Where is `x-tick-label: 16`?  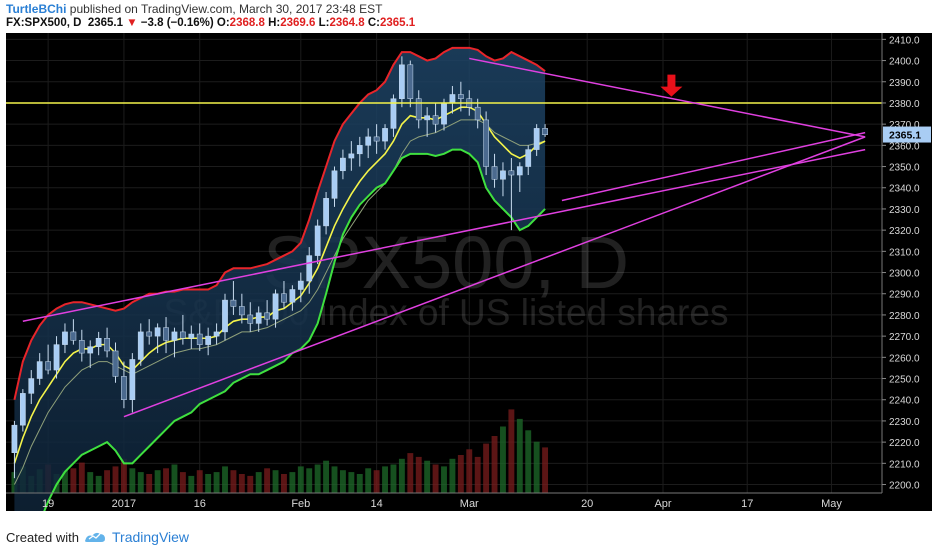
x-tick-label: 16 is located at coordinates (200, 504).